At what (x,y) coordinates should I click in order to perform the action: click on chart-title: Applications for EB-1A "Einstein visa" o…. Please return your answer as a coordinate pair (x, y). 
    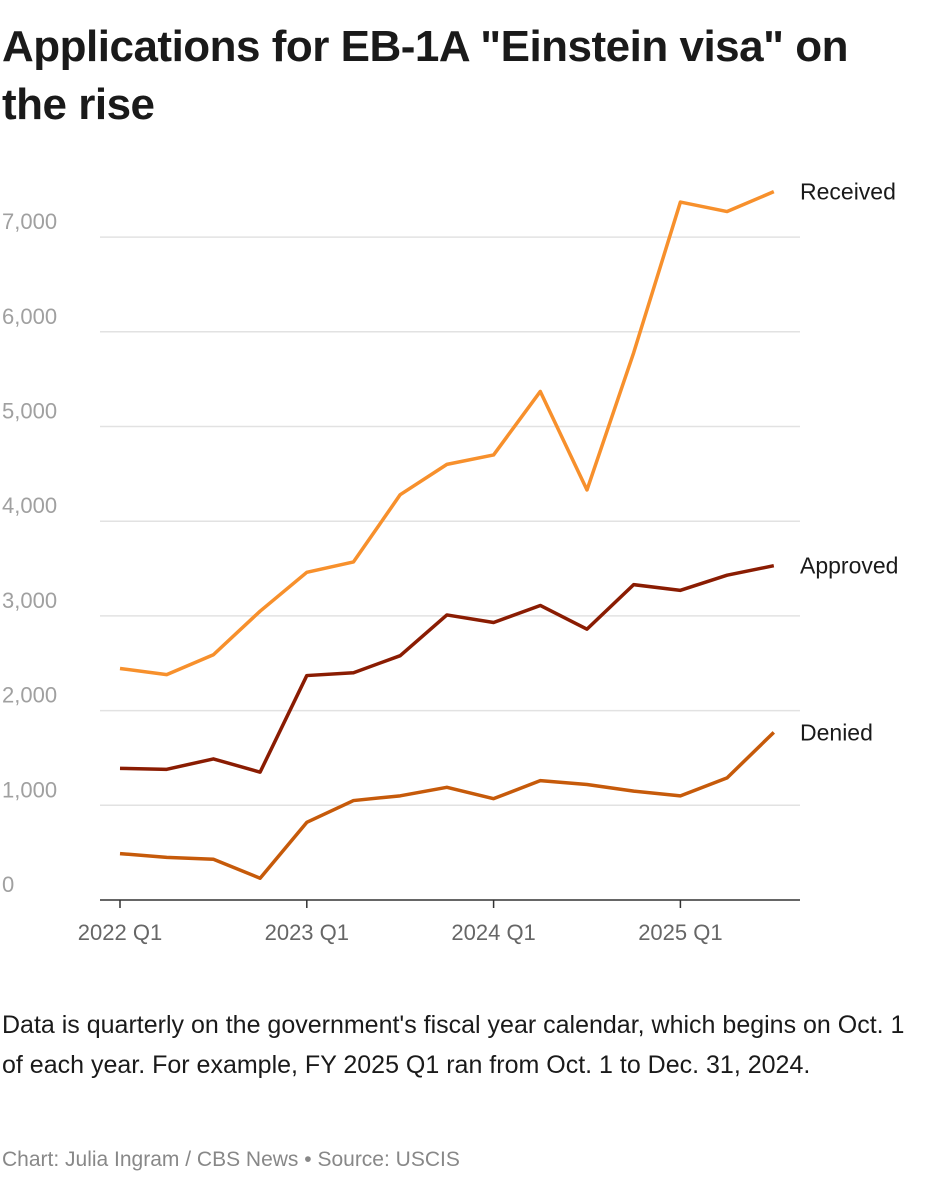
    Looking at the image, I should click on (425, 75).